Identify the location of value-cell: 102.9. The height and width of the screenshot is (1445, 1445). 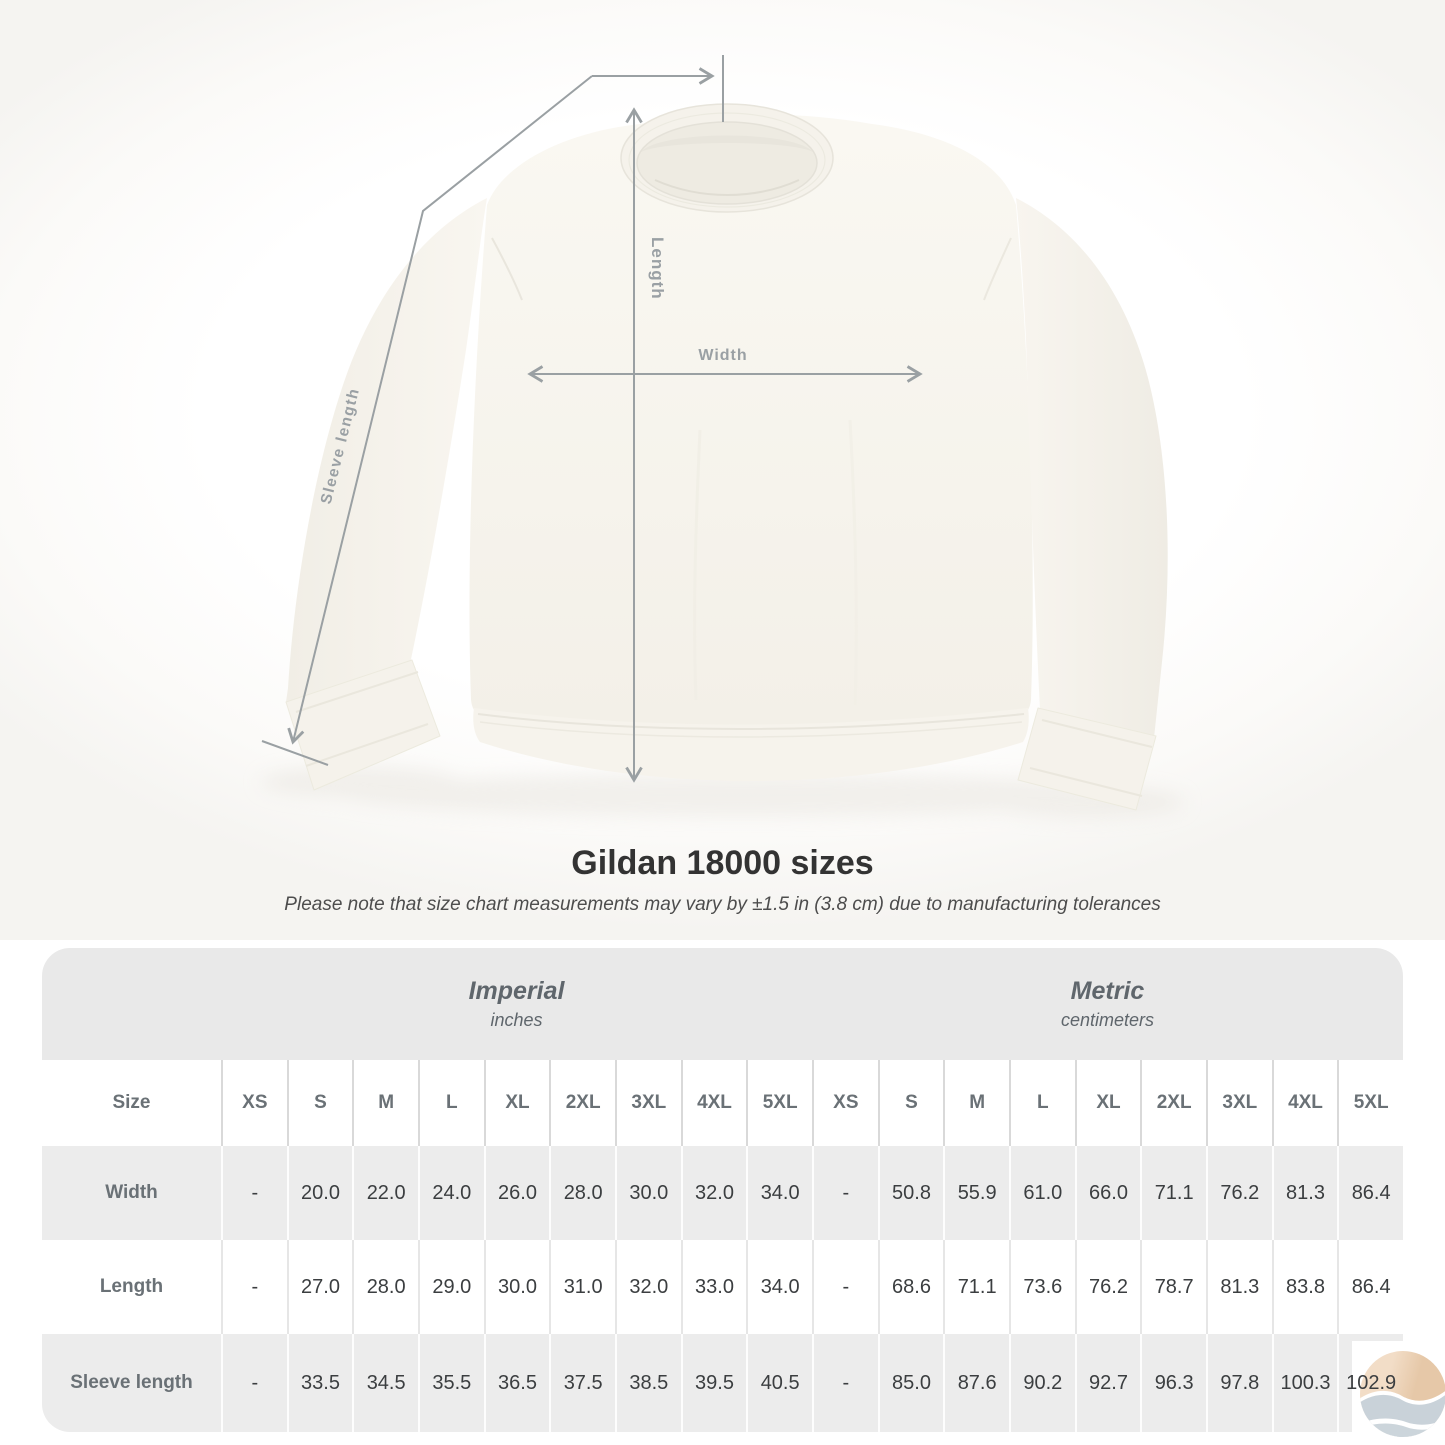
(1370, 1383).